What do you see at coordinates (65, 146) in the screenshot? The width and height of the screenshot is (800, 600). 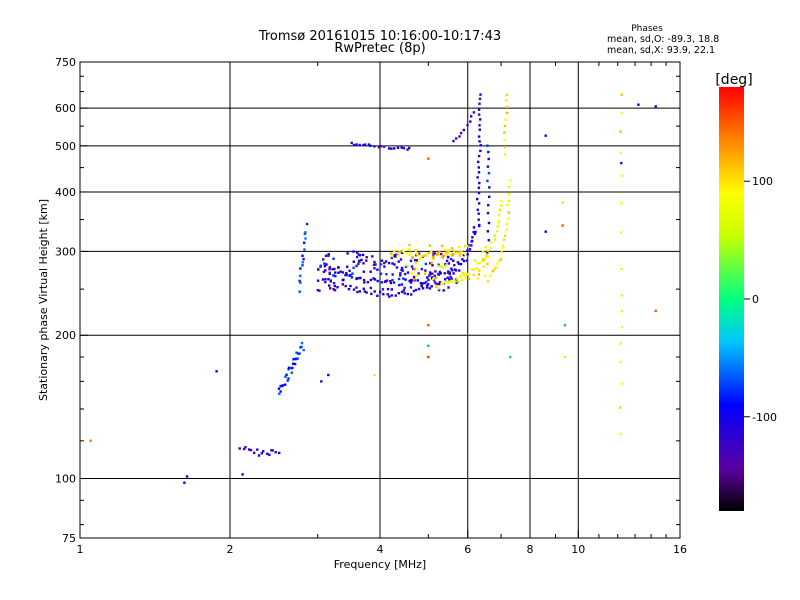 I see `y-tick-label: 500` at bounding box center [65, 146].